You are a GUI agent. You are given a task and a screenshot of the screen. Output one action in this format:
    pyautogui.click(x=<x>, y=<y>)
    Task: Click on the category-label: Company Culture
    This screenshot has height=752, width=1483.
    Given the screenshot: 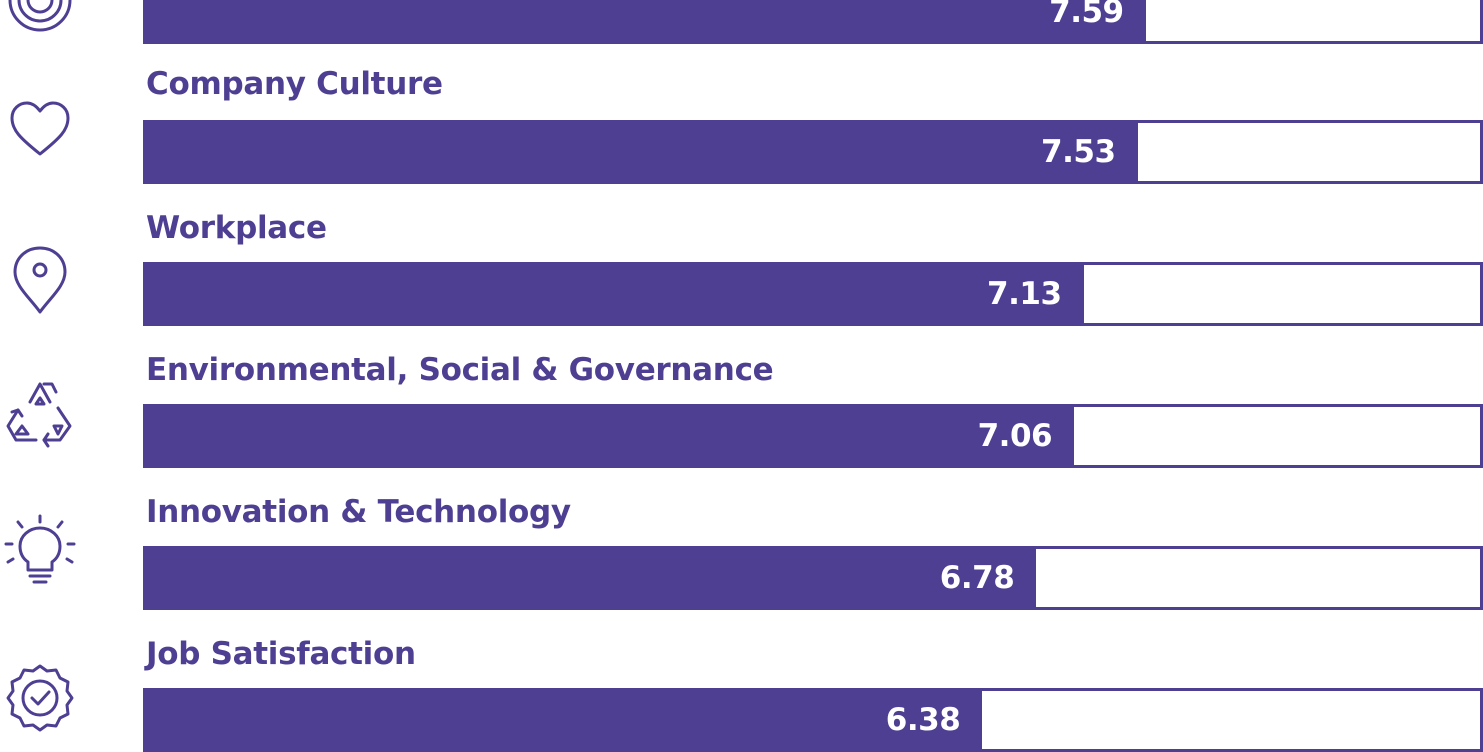 What is the action you would take?
    pyautogui.click(x=294, y=84)
    